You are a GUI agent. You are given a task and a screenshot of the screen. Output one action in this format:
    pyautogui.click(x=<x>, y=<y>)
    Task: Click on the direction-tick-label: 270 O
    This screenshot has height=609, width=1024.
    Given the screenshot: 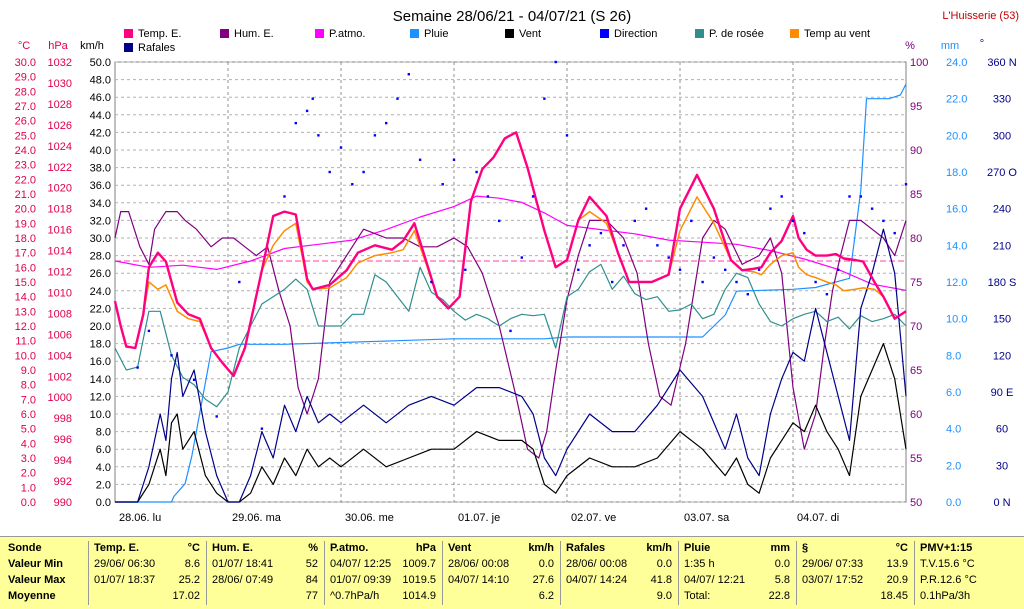 What is the action you would take?
    pyautogui.click(x=1002, y=173)
    